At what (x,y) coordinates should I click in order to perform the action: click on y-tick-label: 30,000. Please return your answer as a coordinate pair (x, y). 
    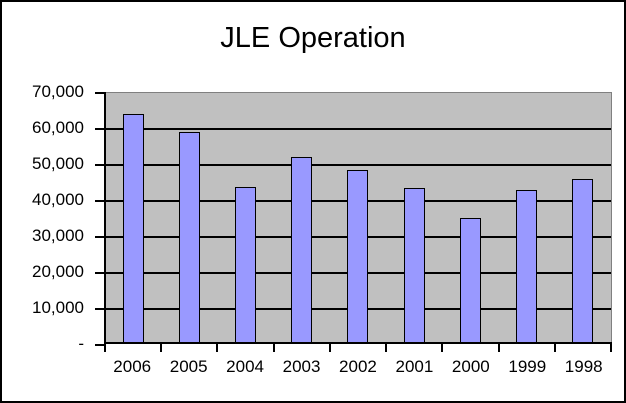
    Looking at the image, I should click on (58, 235).